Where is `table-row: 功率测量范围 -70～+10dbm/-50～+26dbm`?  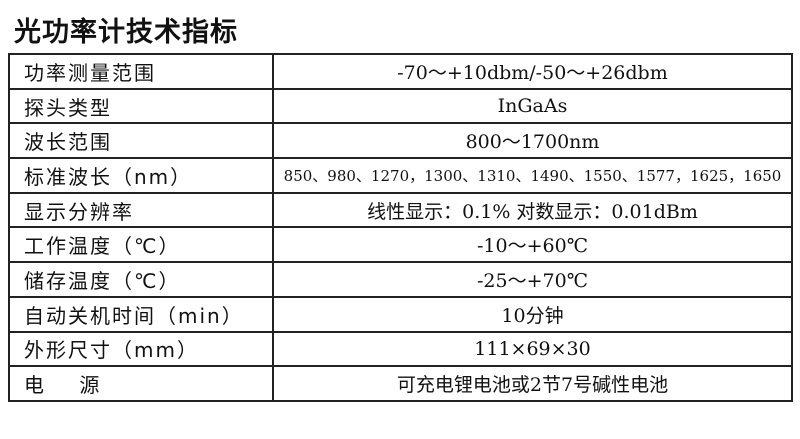
table-row: 功率测量范围 -70～+10dbm/-50～+26dbm is located at coordinates (400, 71).